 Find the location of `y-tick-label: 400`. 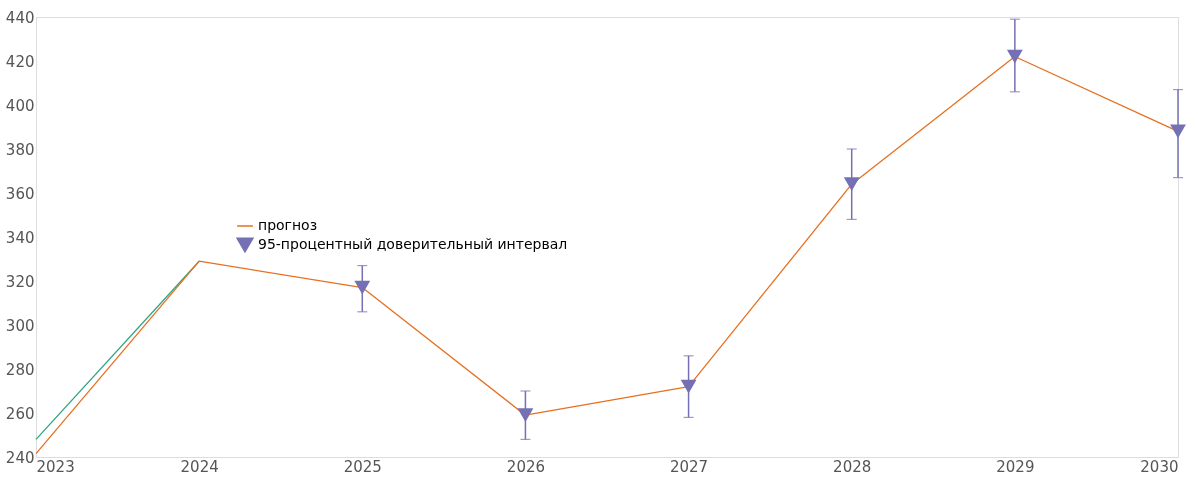

y-tick-label: 400 is located at coordinates (20, 105).